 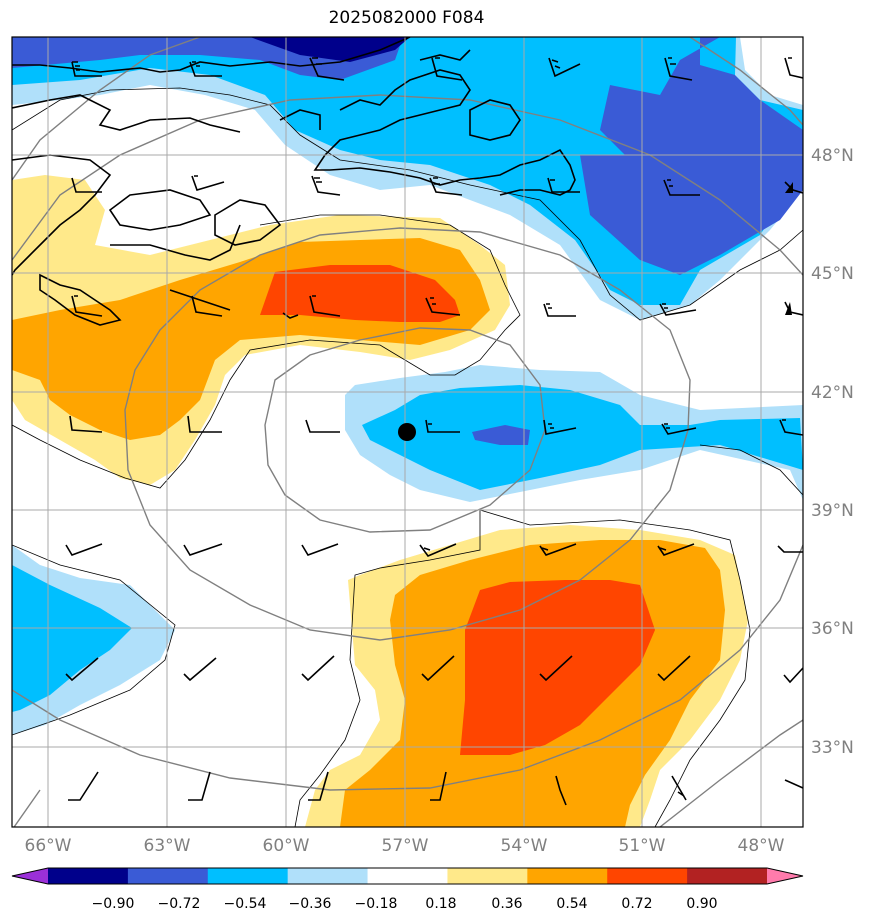 What do you see at coordinates (48, 846) in the screenshot?
I see `lon-label: 66°W` at bounding box center [48, 846].